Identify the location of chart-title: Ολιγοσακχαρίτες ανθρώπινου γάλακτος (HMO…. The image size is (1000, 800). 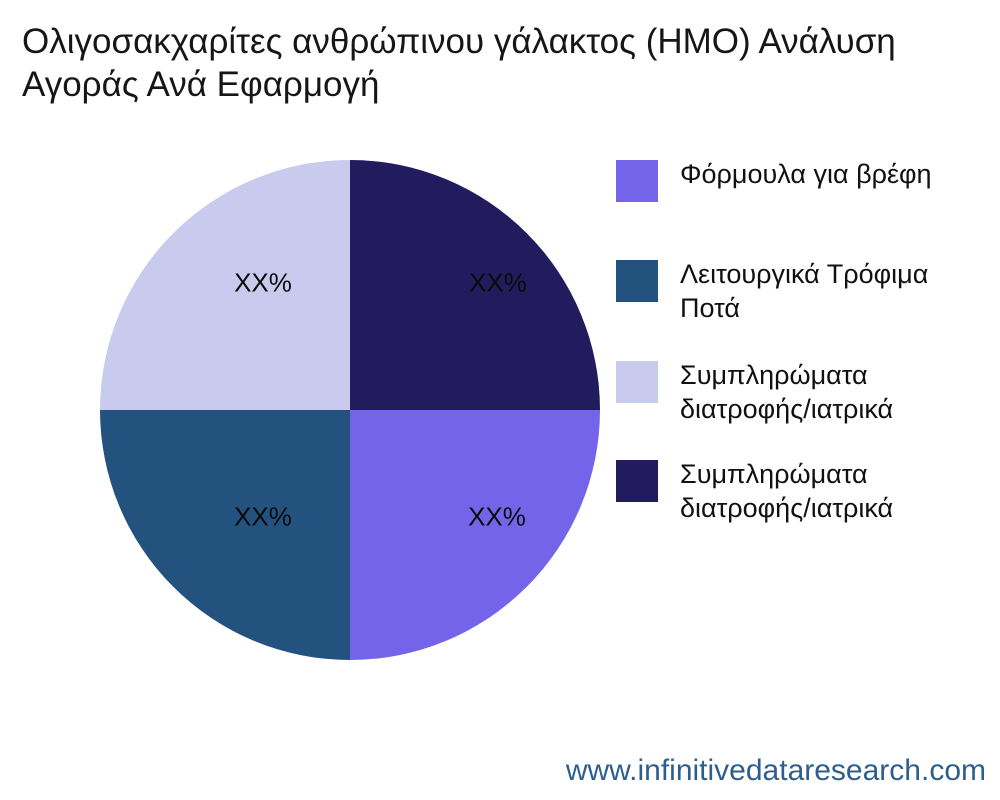
(459, 63).